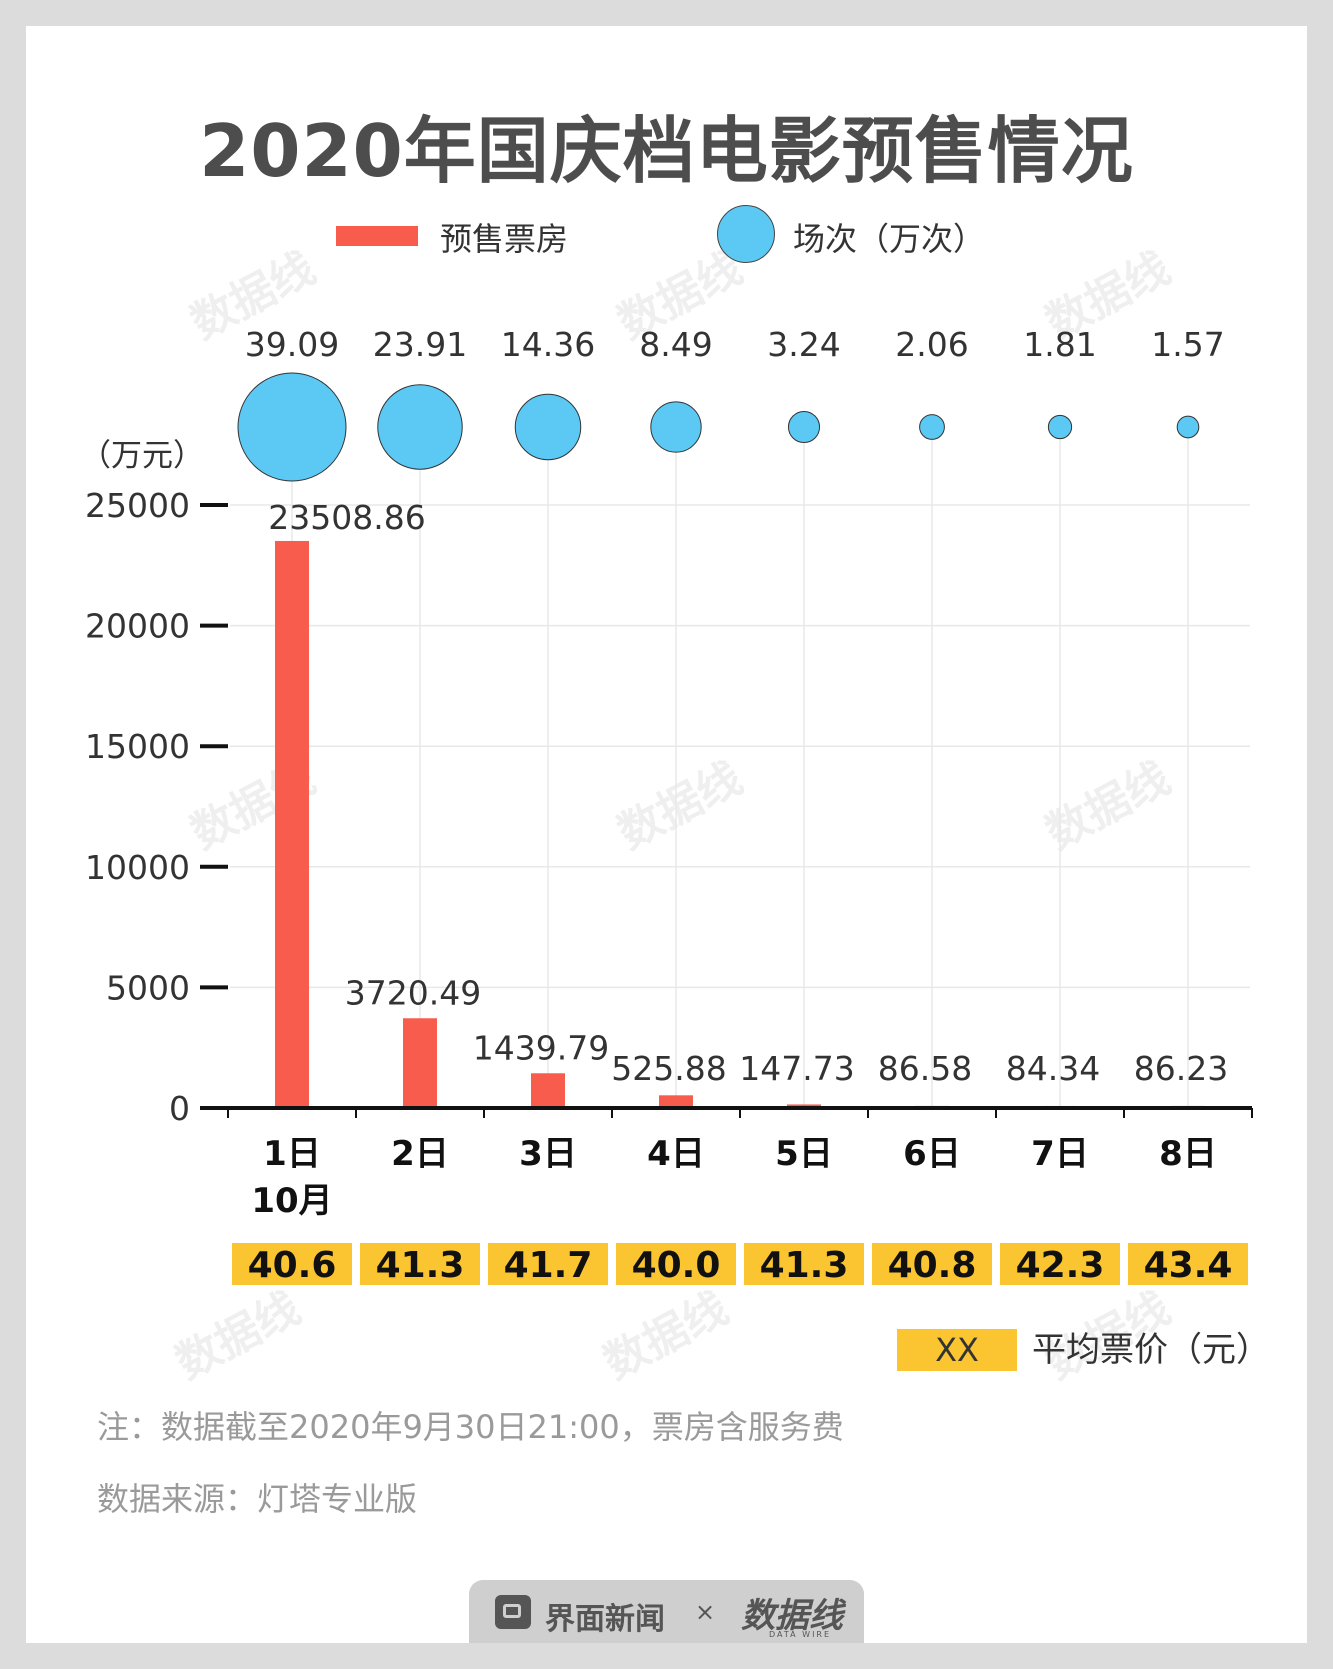 This screenshot has height=1669, width=1333. Describe the element at coordinates (796, 1068) in the screenshot. I see `bar-value-label: 147.73` at that location.